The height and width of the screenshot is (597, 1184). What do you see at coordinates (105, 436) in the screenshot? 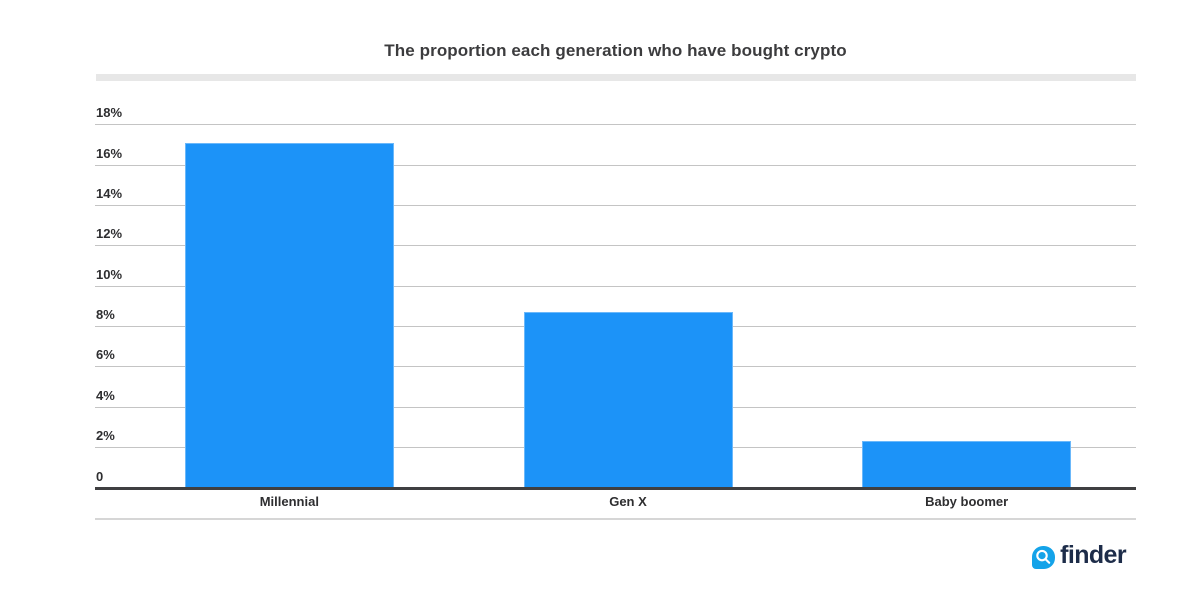
I see `y-axis-tick-label: 2%` at bounding box center [105, 436].